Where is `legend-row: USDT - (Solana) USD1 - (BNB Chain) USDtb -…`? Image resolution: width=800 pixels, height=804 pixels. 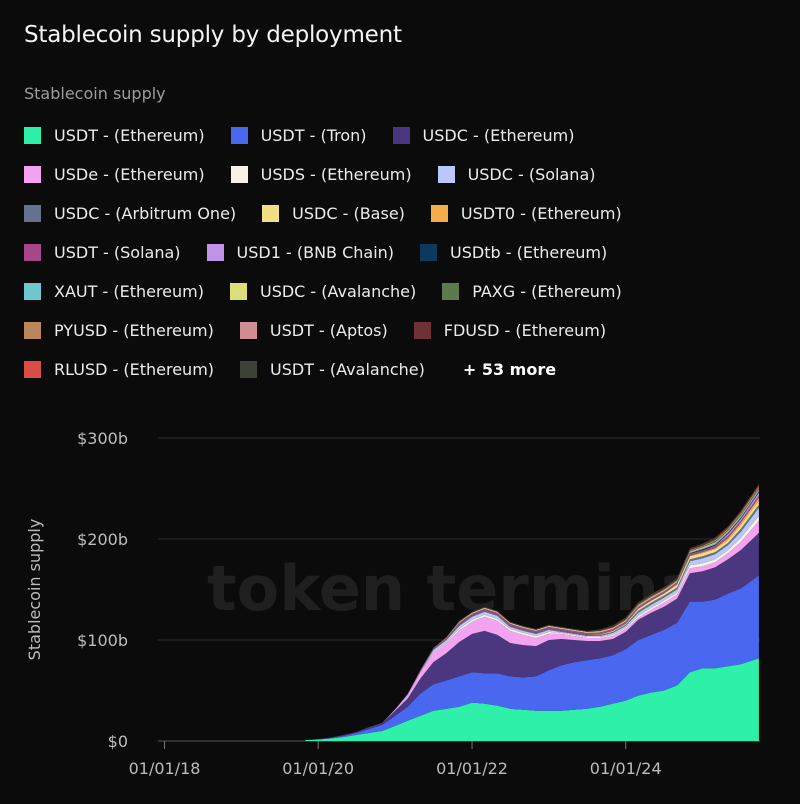 legend-row: USDT - (Solana) USD1 - (BNB Chain) USDtb -… is located at coordinates (394, 252).